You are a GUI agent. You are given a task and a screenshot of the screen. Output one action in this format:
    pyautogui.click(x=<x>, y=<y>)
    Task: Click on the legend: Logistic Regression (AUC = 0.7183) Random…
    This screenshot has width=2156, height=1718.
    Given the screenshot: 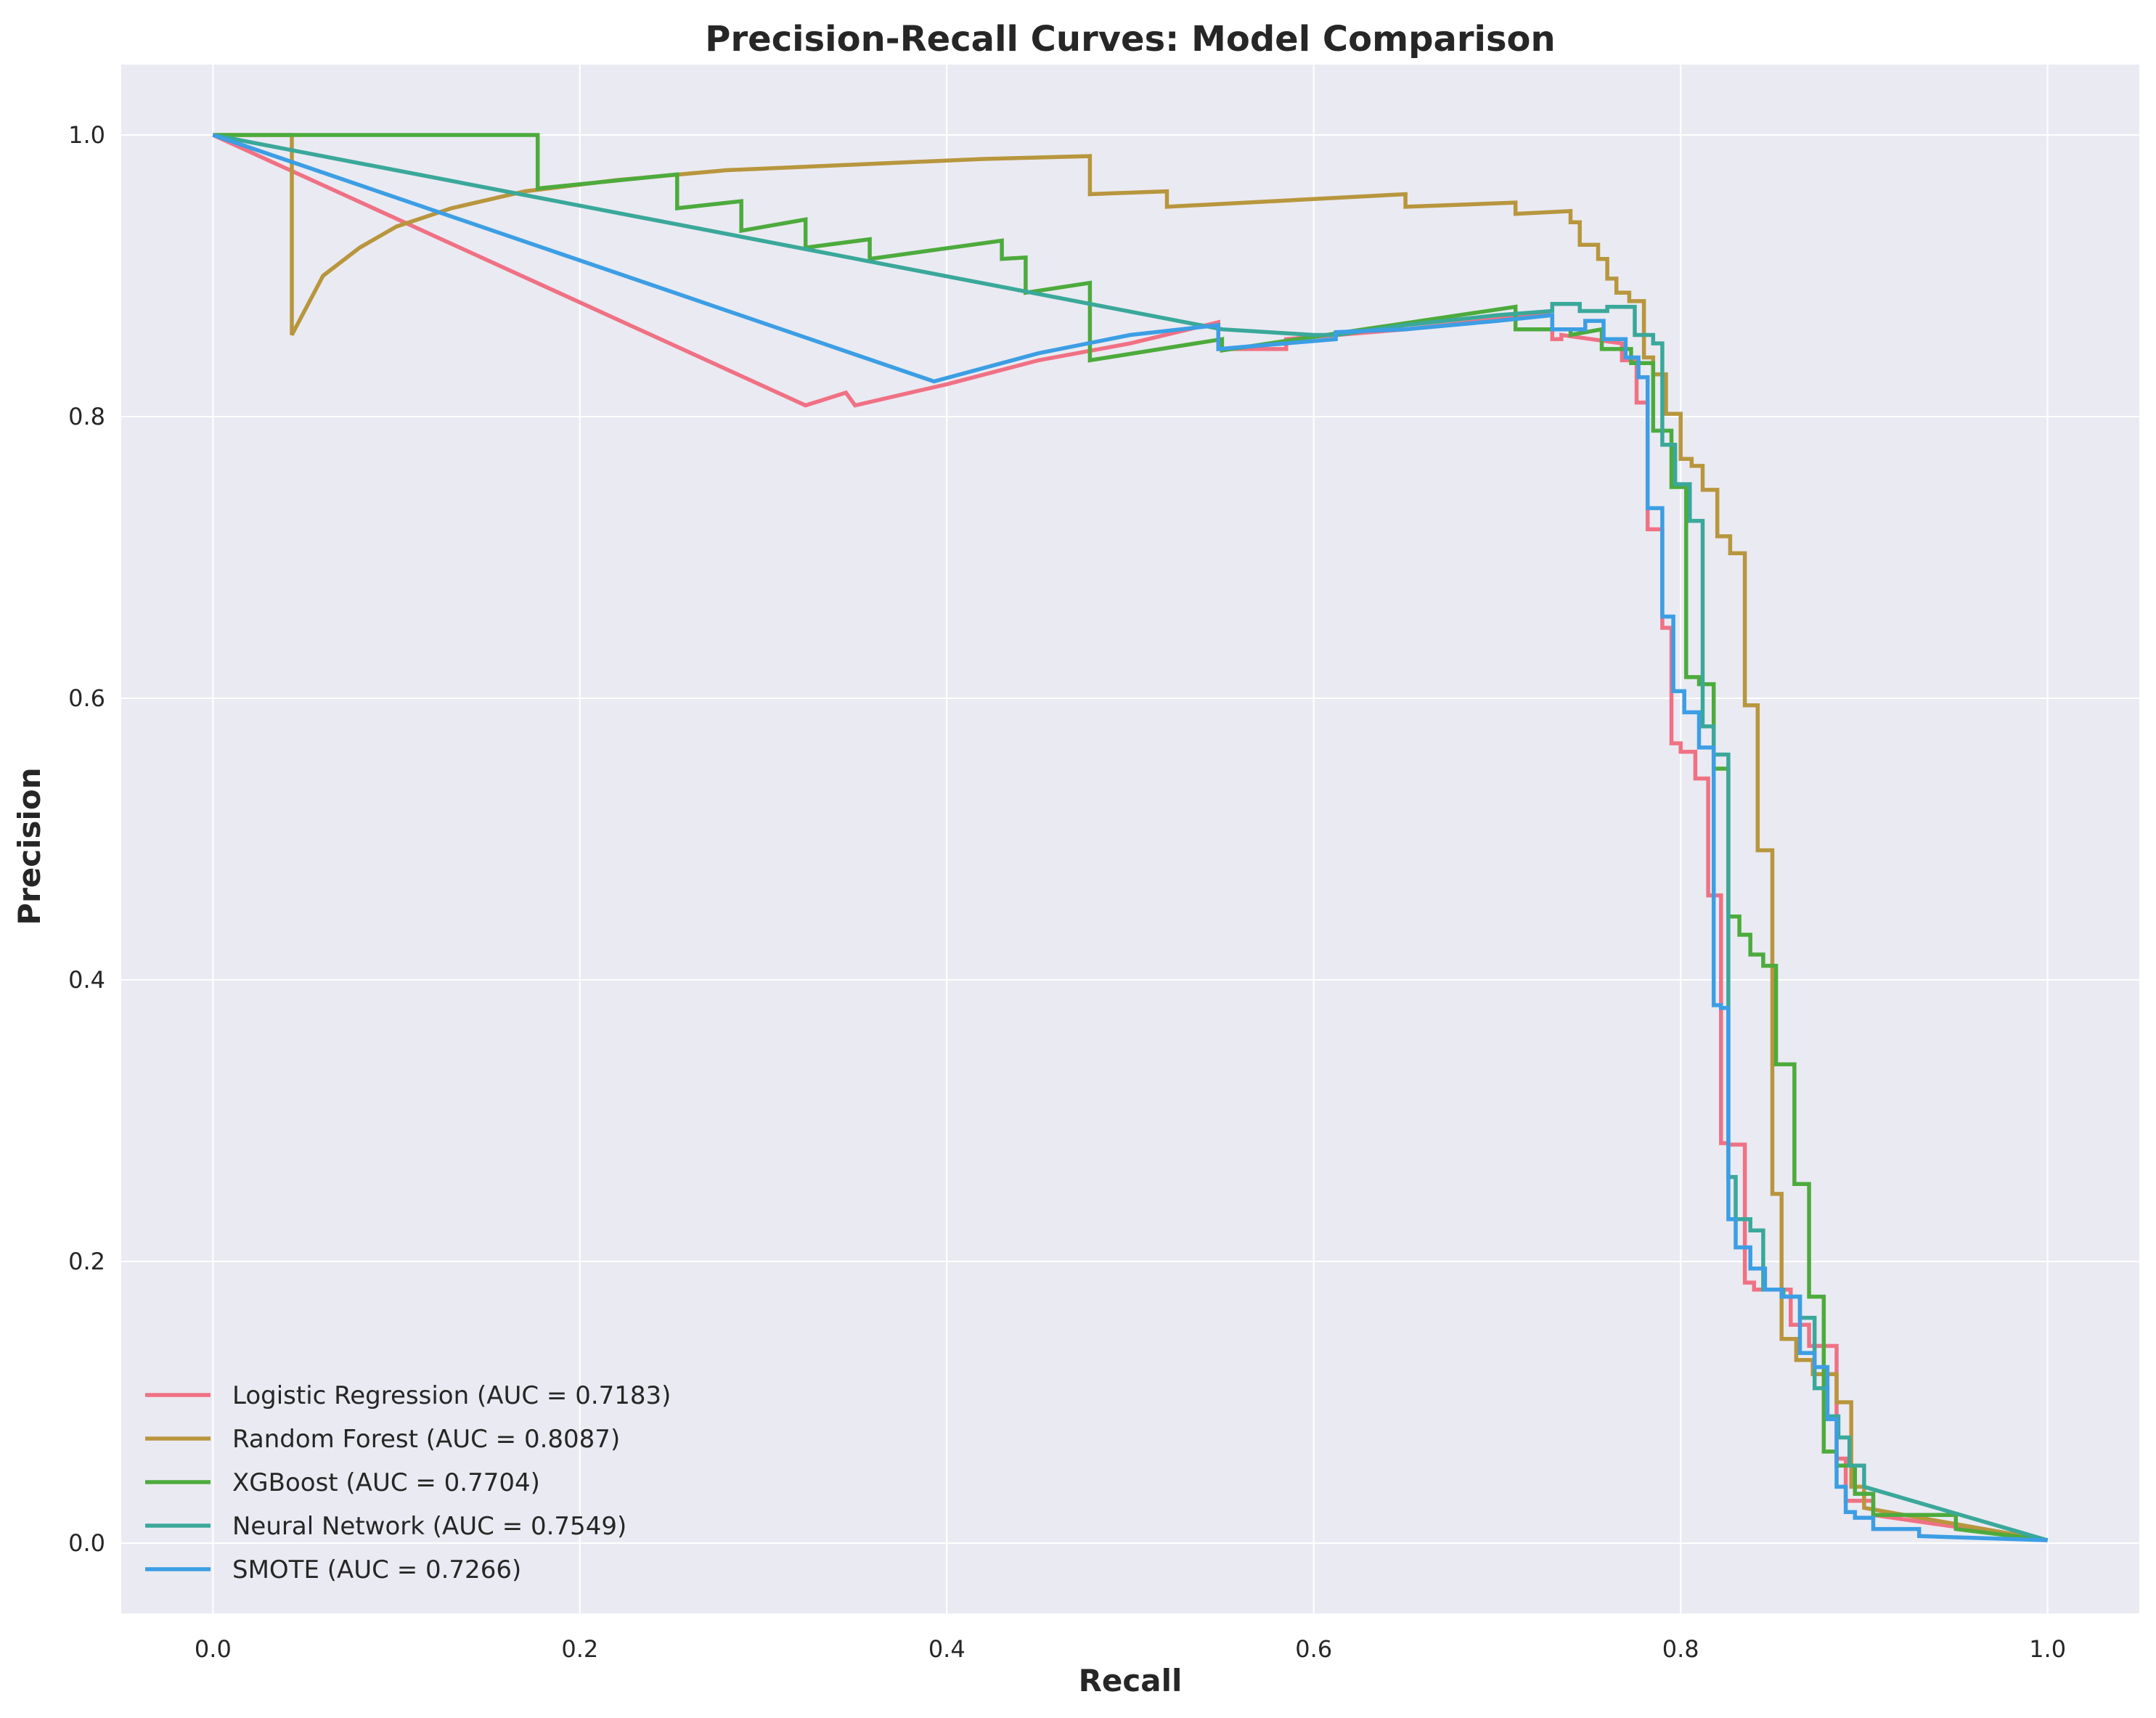 What is the action you would take?
    pyautogui.click(x=408, y=1483)
    